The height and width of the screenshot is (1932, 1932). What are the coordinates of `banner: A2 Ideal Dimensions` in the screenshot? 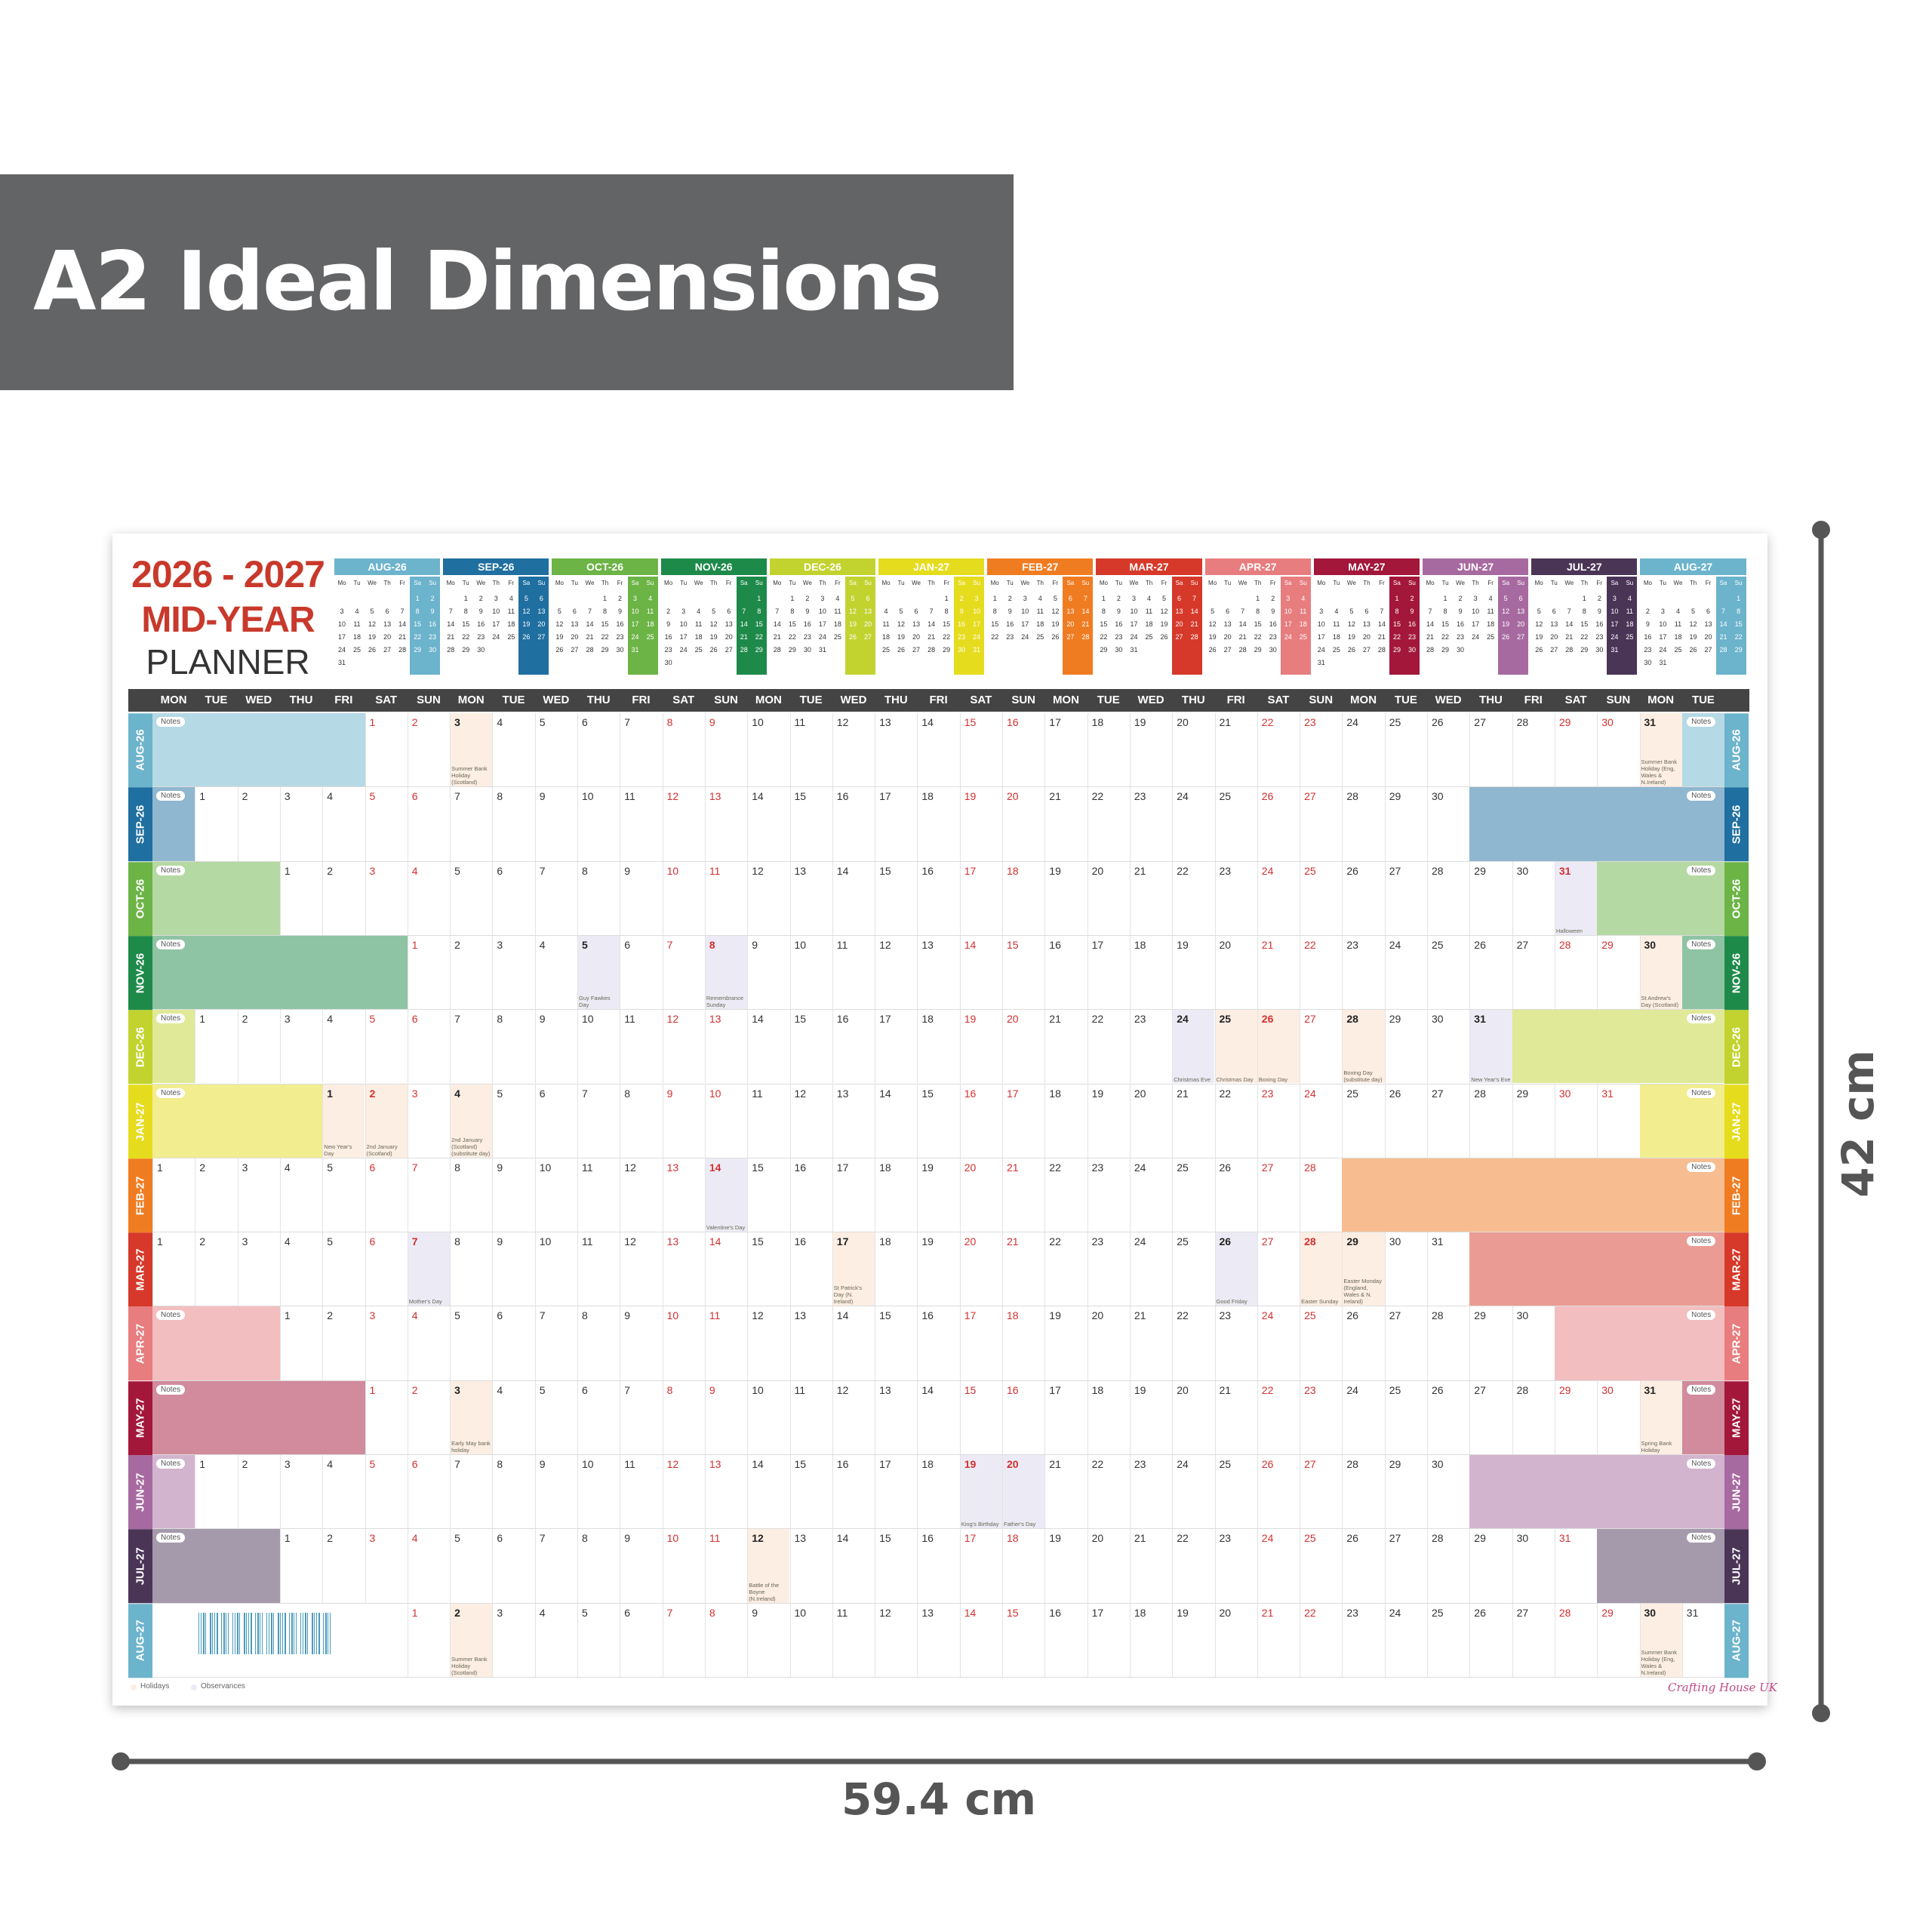 It's located at (507, 282).